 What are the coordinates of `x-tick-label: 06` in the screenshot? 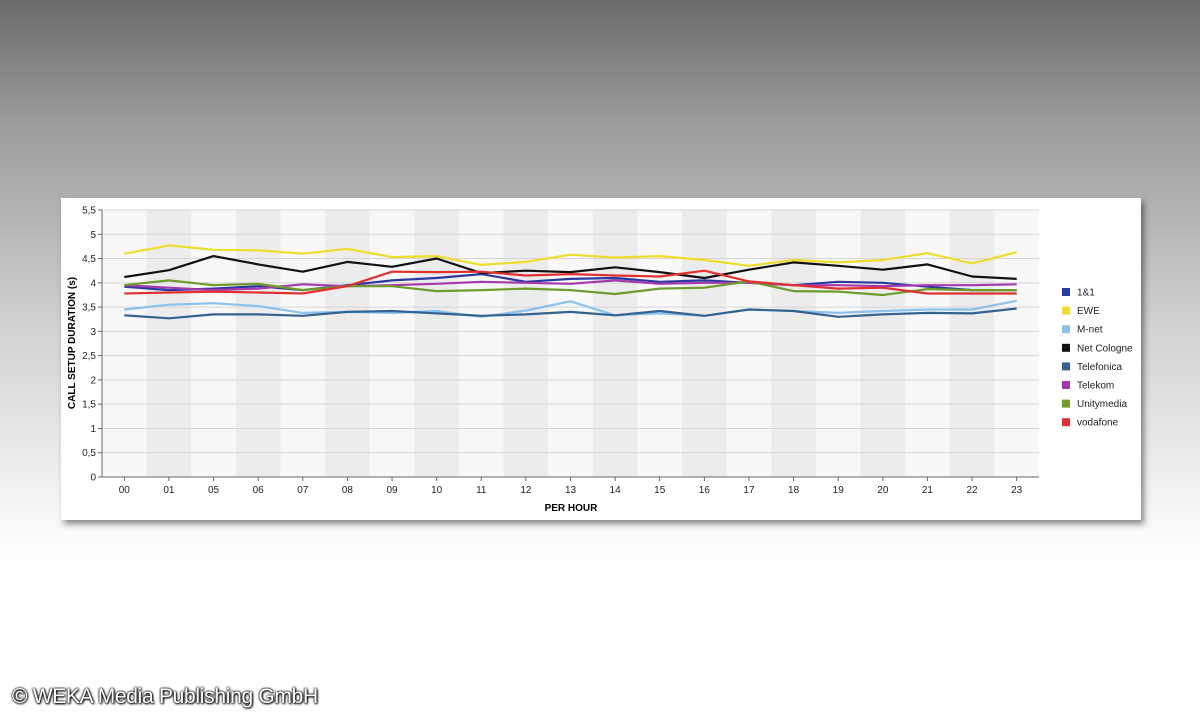 It's located at (259, 490).